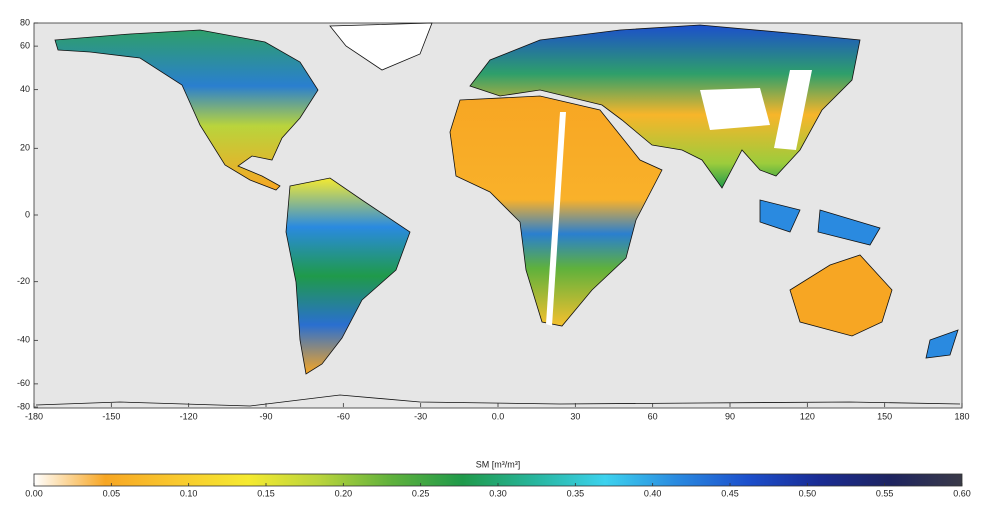  I want to click on x-tick-label: -30, so click(420, 416).